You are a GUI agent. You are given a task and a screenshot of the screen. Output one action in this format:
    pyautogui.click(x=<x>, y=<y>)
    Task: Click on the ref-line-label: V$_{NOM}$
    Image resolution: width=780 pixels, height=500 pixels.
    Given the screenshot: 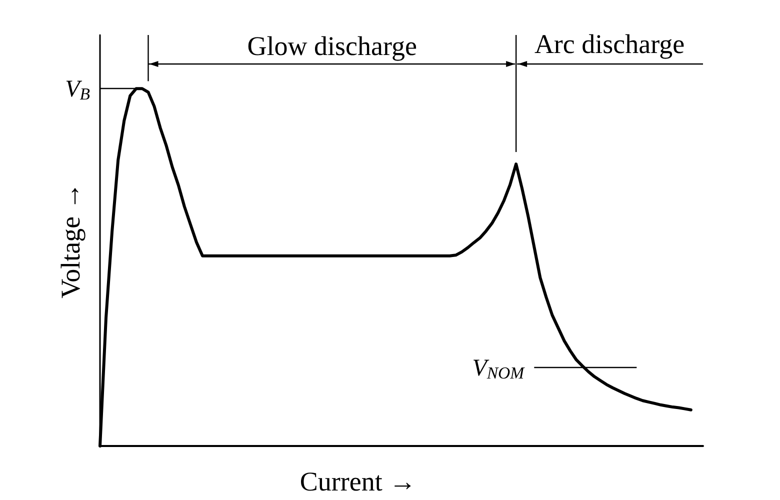 What is the action you would take?
    pyautogui.click(x=499, y=368)
    